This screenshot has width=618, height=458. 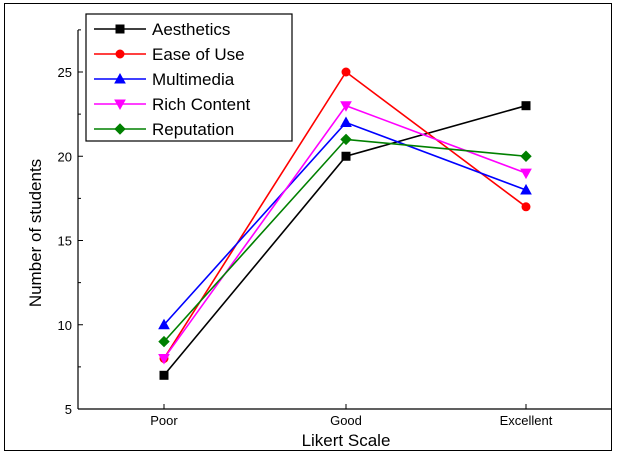 What do you see at coordinates (526, 420) in the screenshot?
I see `x-tick-label: Excellent` at bounding box center [526, 420].